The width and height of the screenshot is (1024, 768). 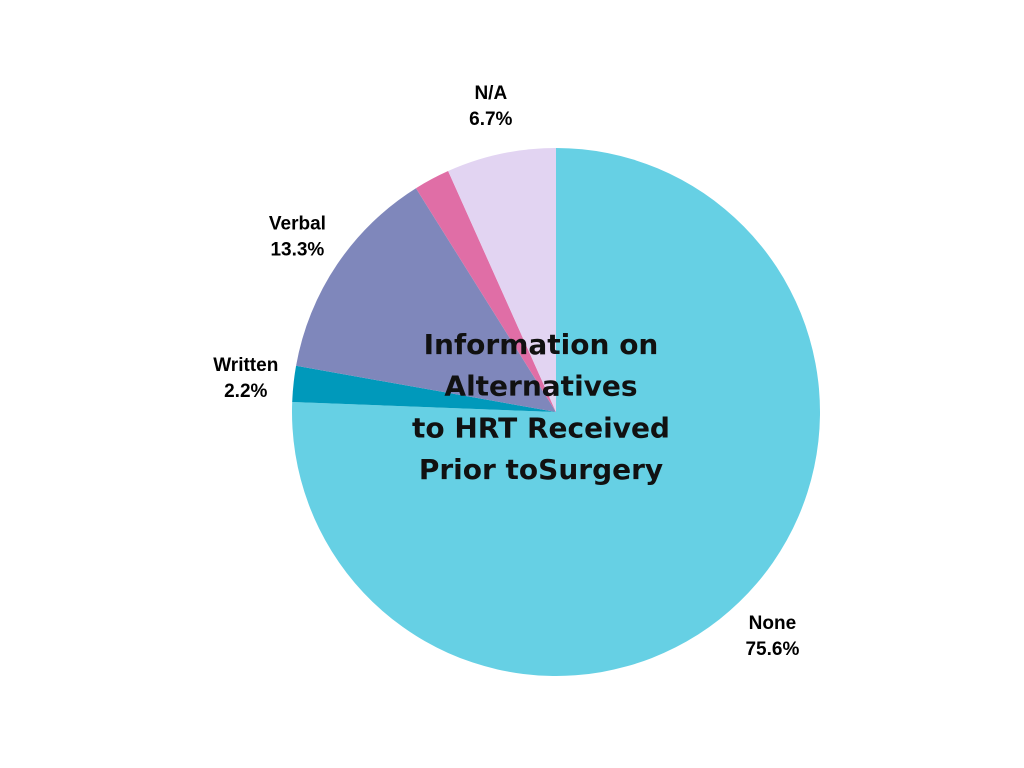 I want to click on chart-title: Prior toSurgery, so click(x=541, y=469).